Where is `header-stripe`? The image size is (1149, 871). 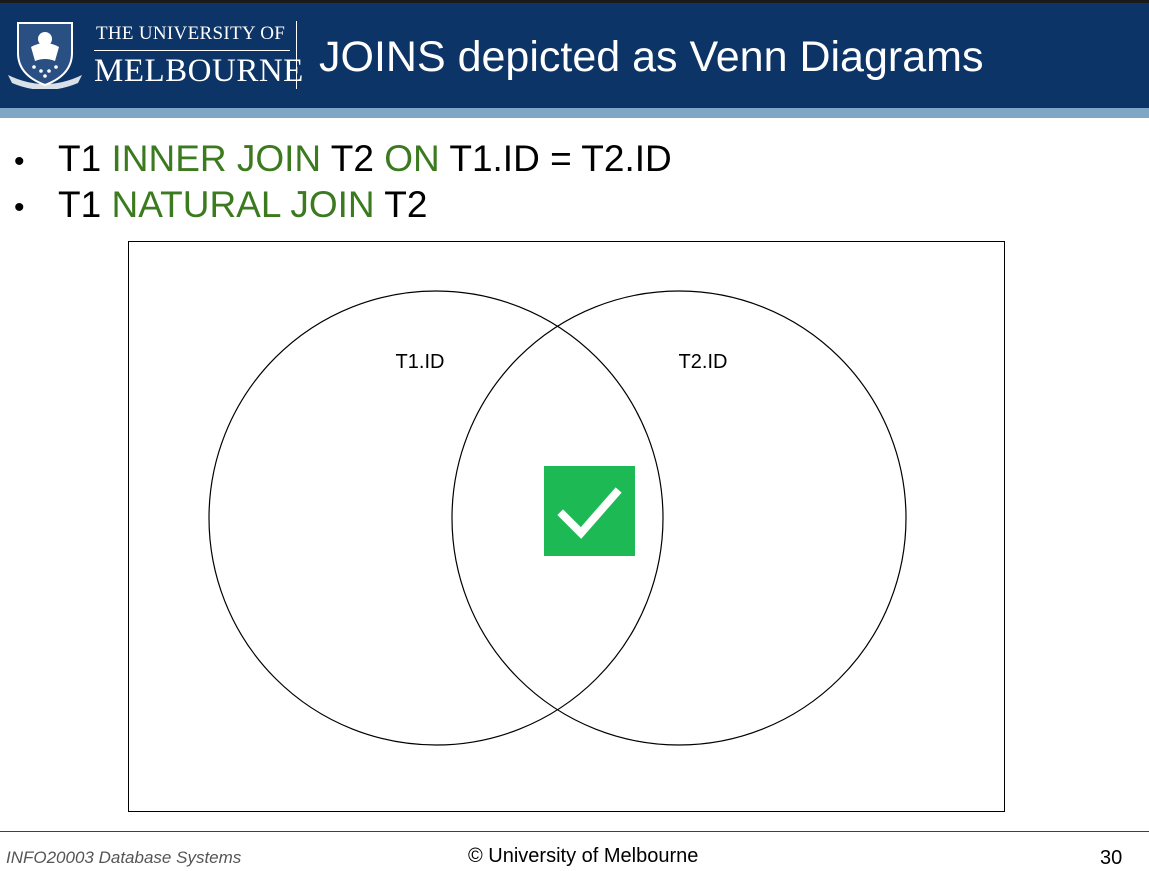
header-stripe is located at coordinates (574, 113).